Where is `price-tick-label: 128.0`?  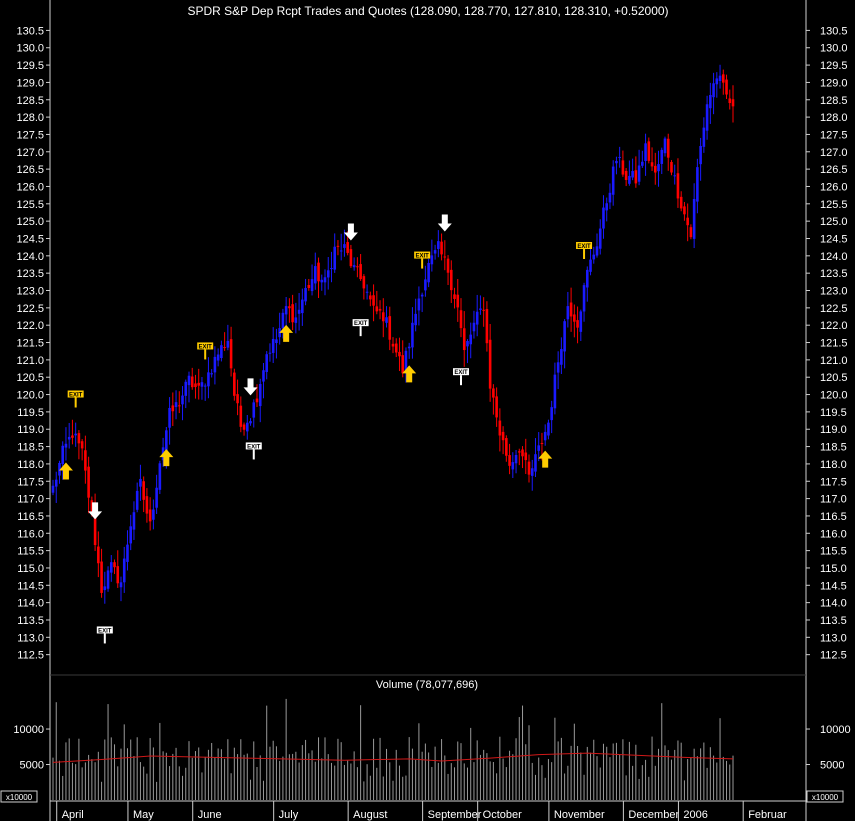 price-tick-label: 128.0 is located at coordinates (30, 118).